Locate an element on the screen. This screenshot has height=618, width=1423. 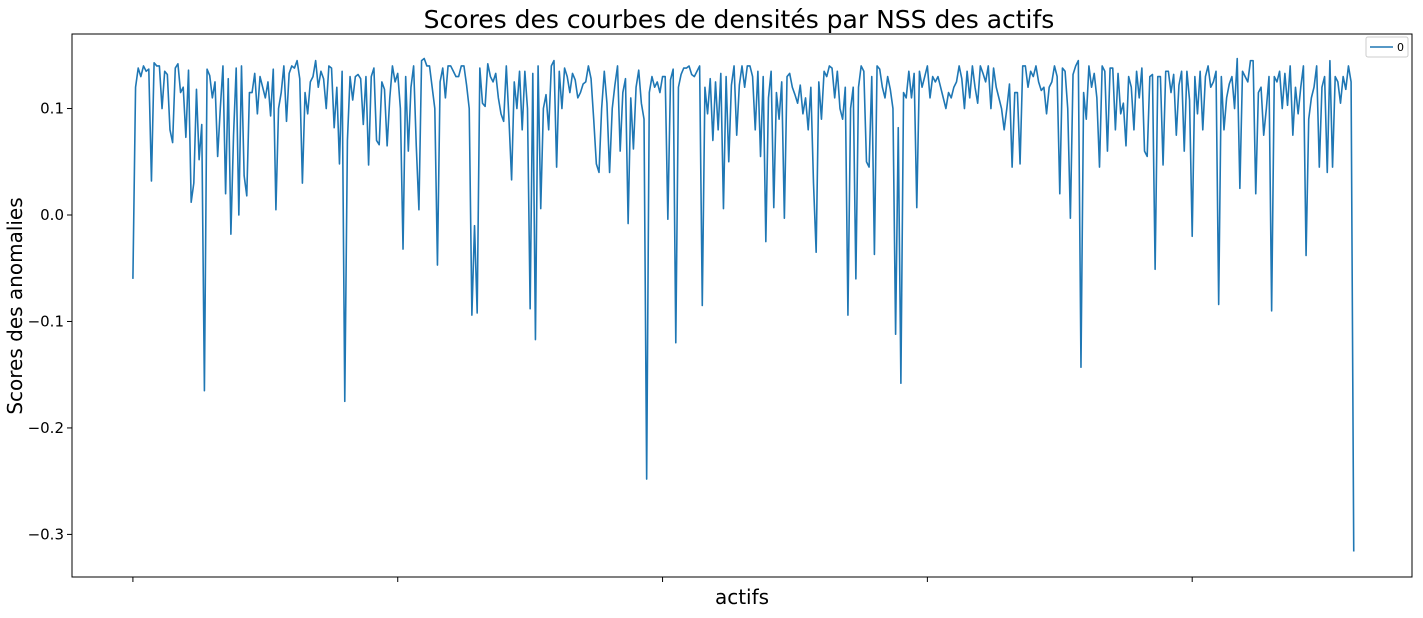
y-axis-label: Scores des anomalies is located at coordinates (15, 305).